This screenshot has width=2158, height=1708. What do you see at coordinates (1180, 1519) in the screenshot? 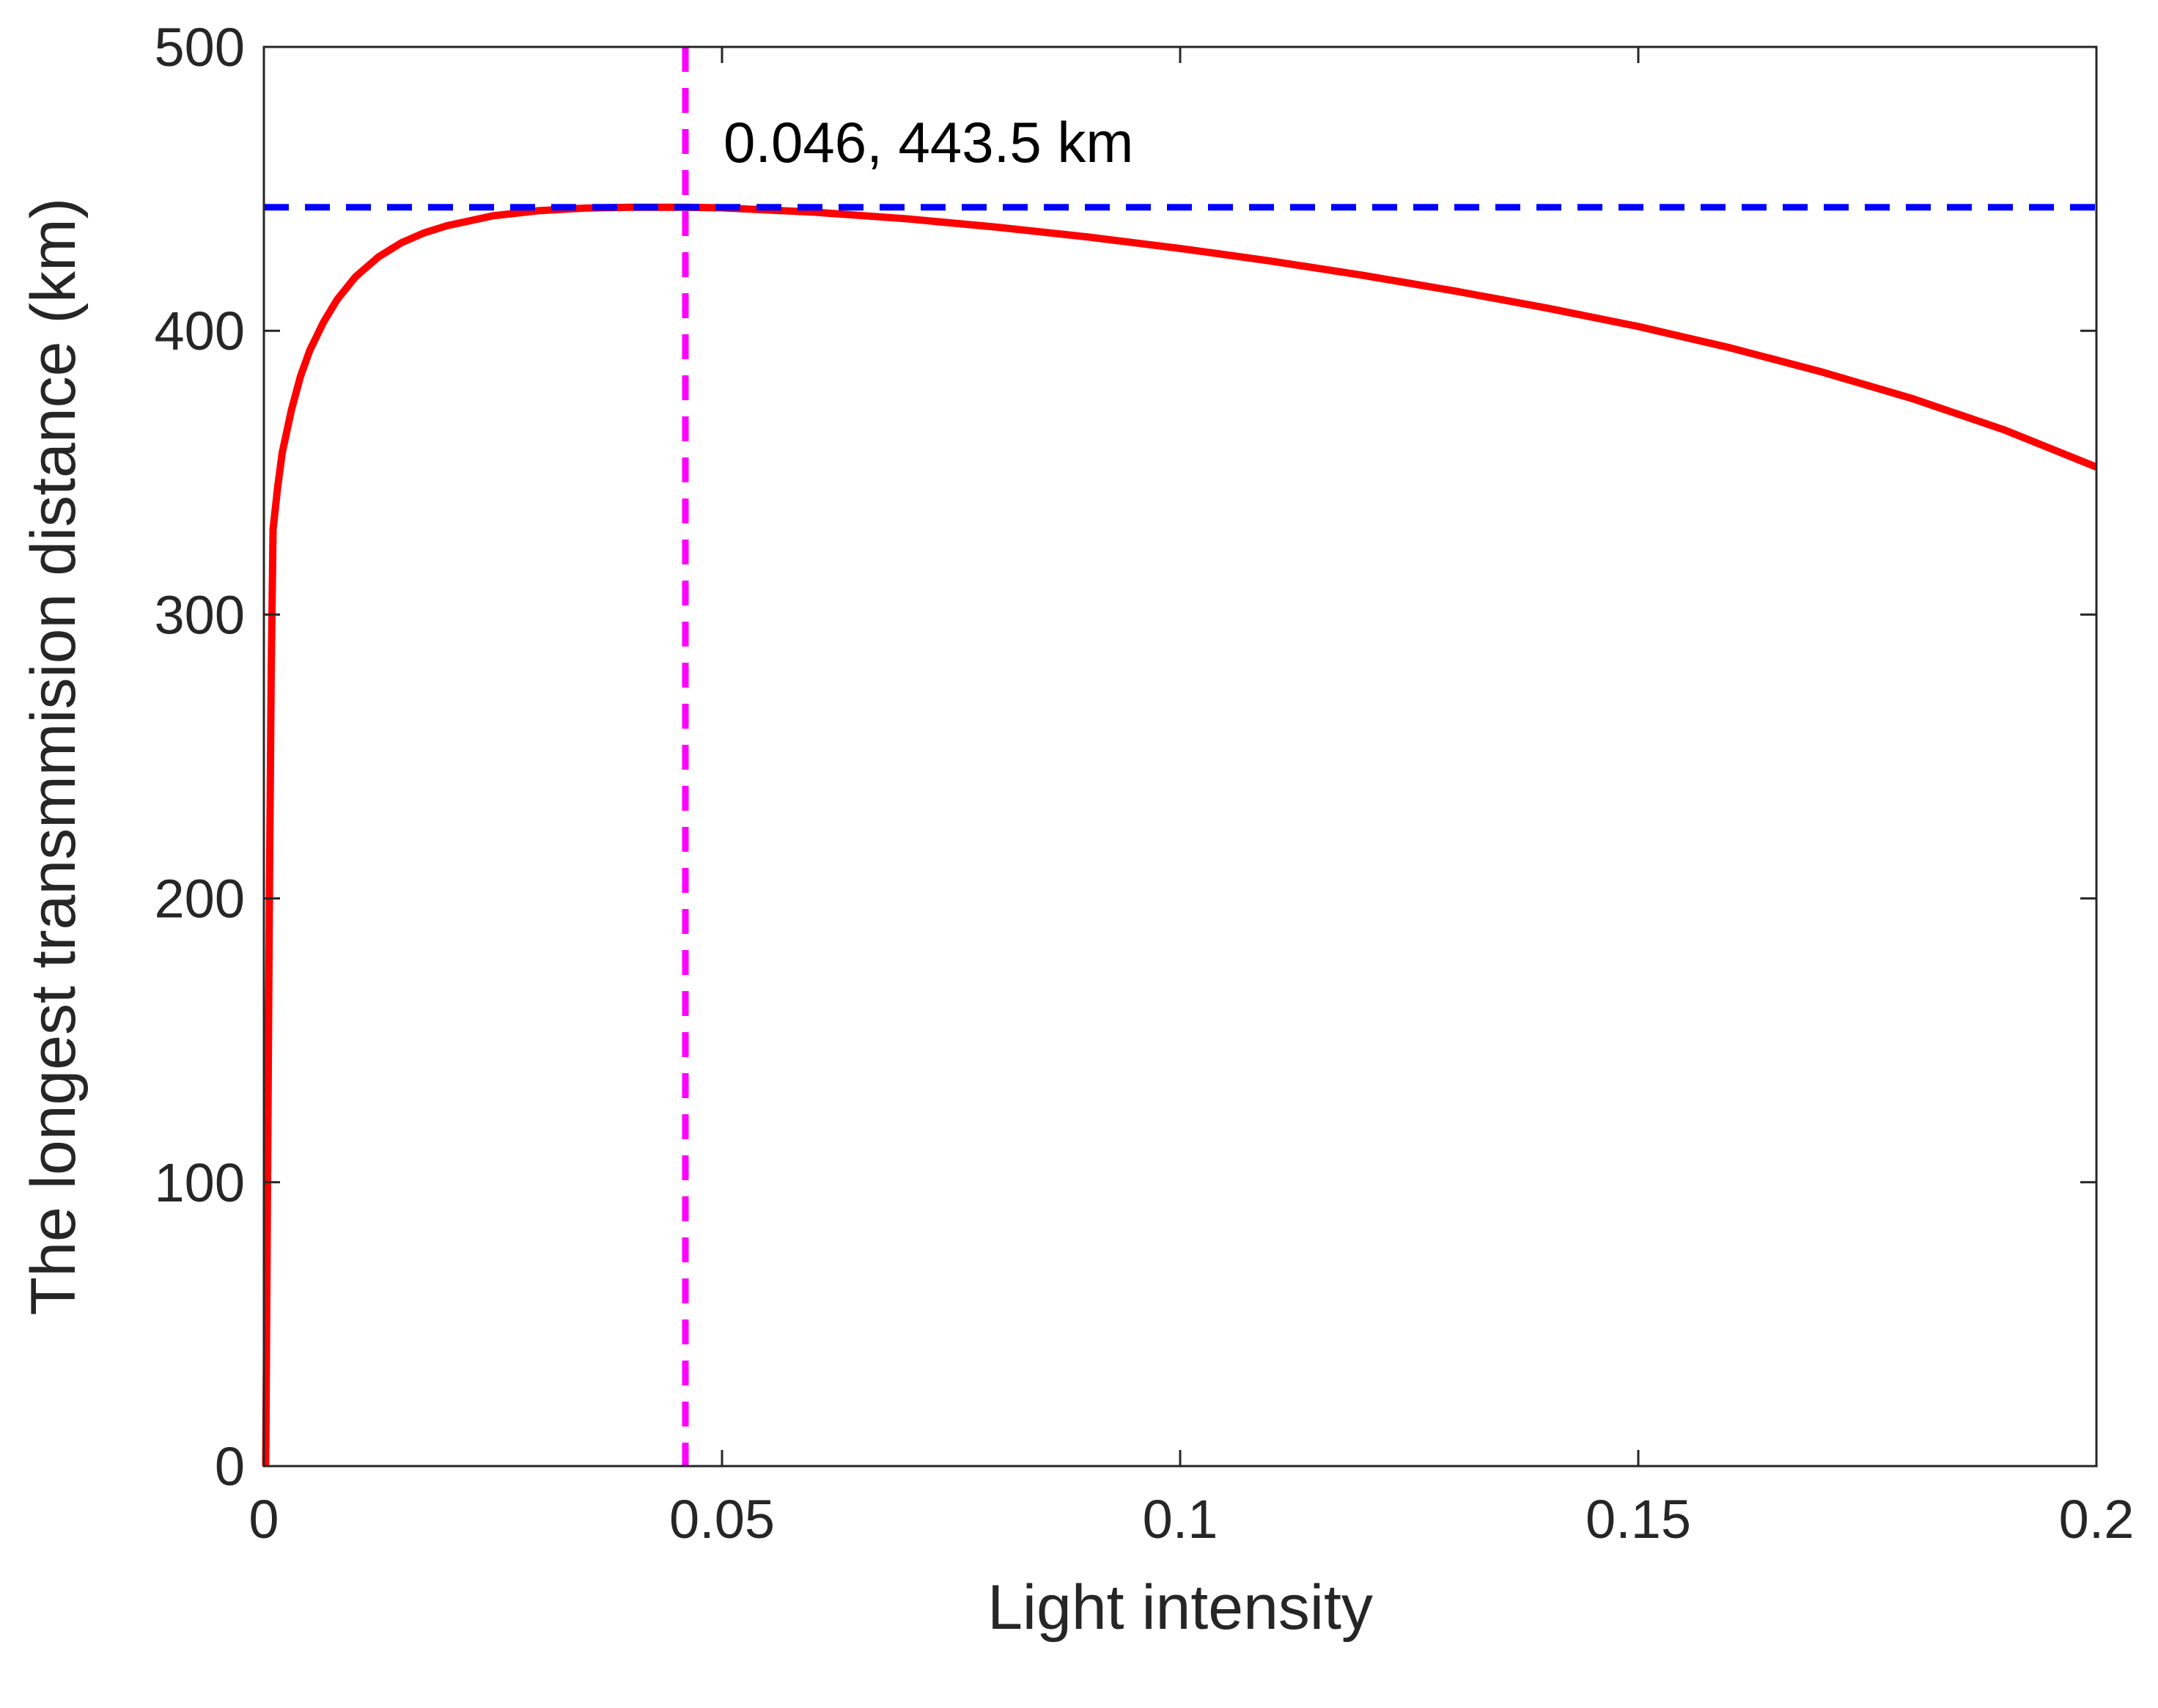
I see `x-tick-label: 0.1` at bounding box center [1180, 1519].